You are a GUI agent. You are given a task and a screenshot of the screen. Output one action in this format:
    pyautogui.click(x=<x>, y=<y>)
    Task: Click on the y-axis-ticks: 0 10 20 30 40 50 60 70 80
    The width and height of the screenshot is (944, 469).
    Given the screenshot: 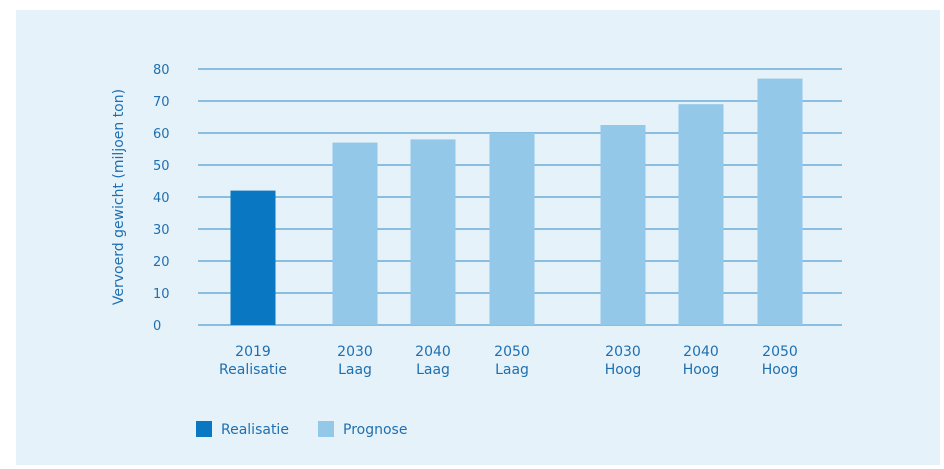 What is the action you would take?
    pyautogui.click(x=161, y=198)
    